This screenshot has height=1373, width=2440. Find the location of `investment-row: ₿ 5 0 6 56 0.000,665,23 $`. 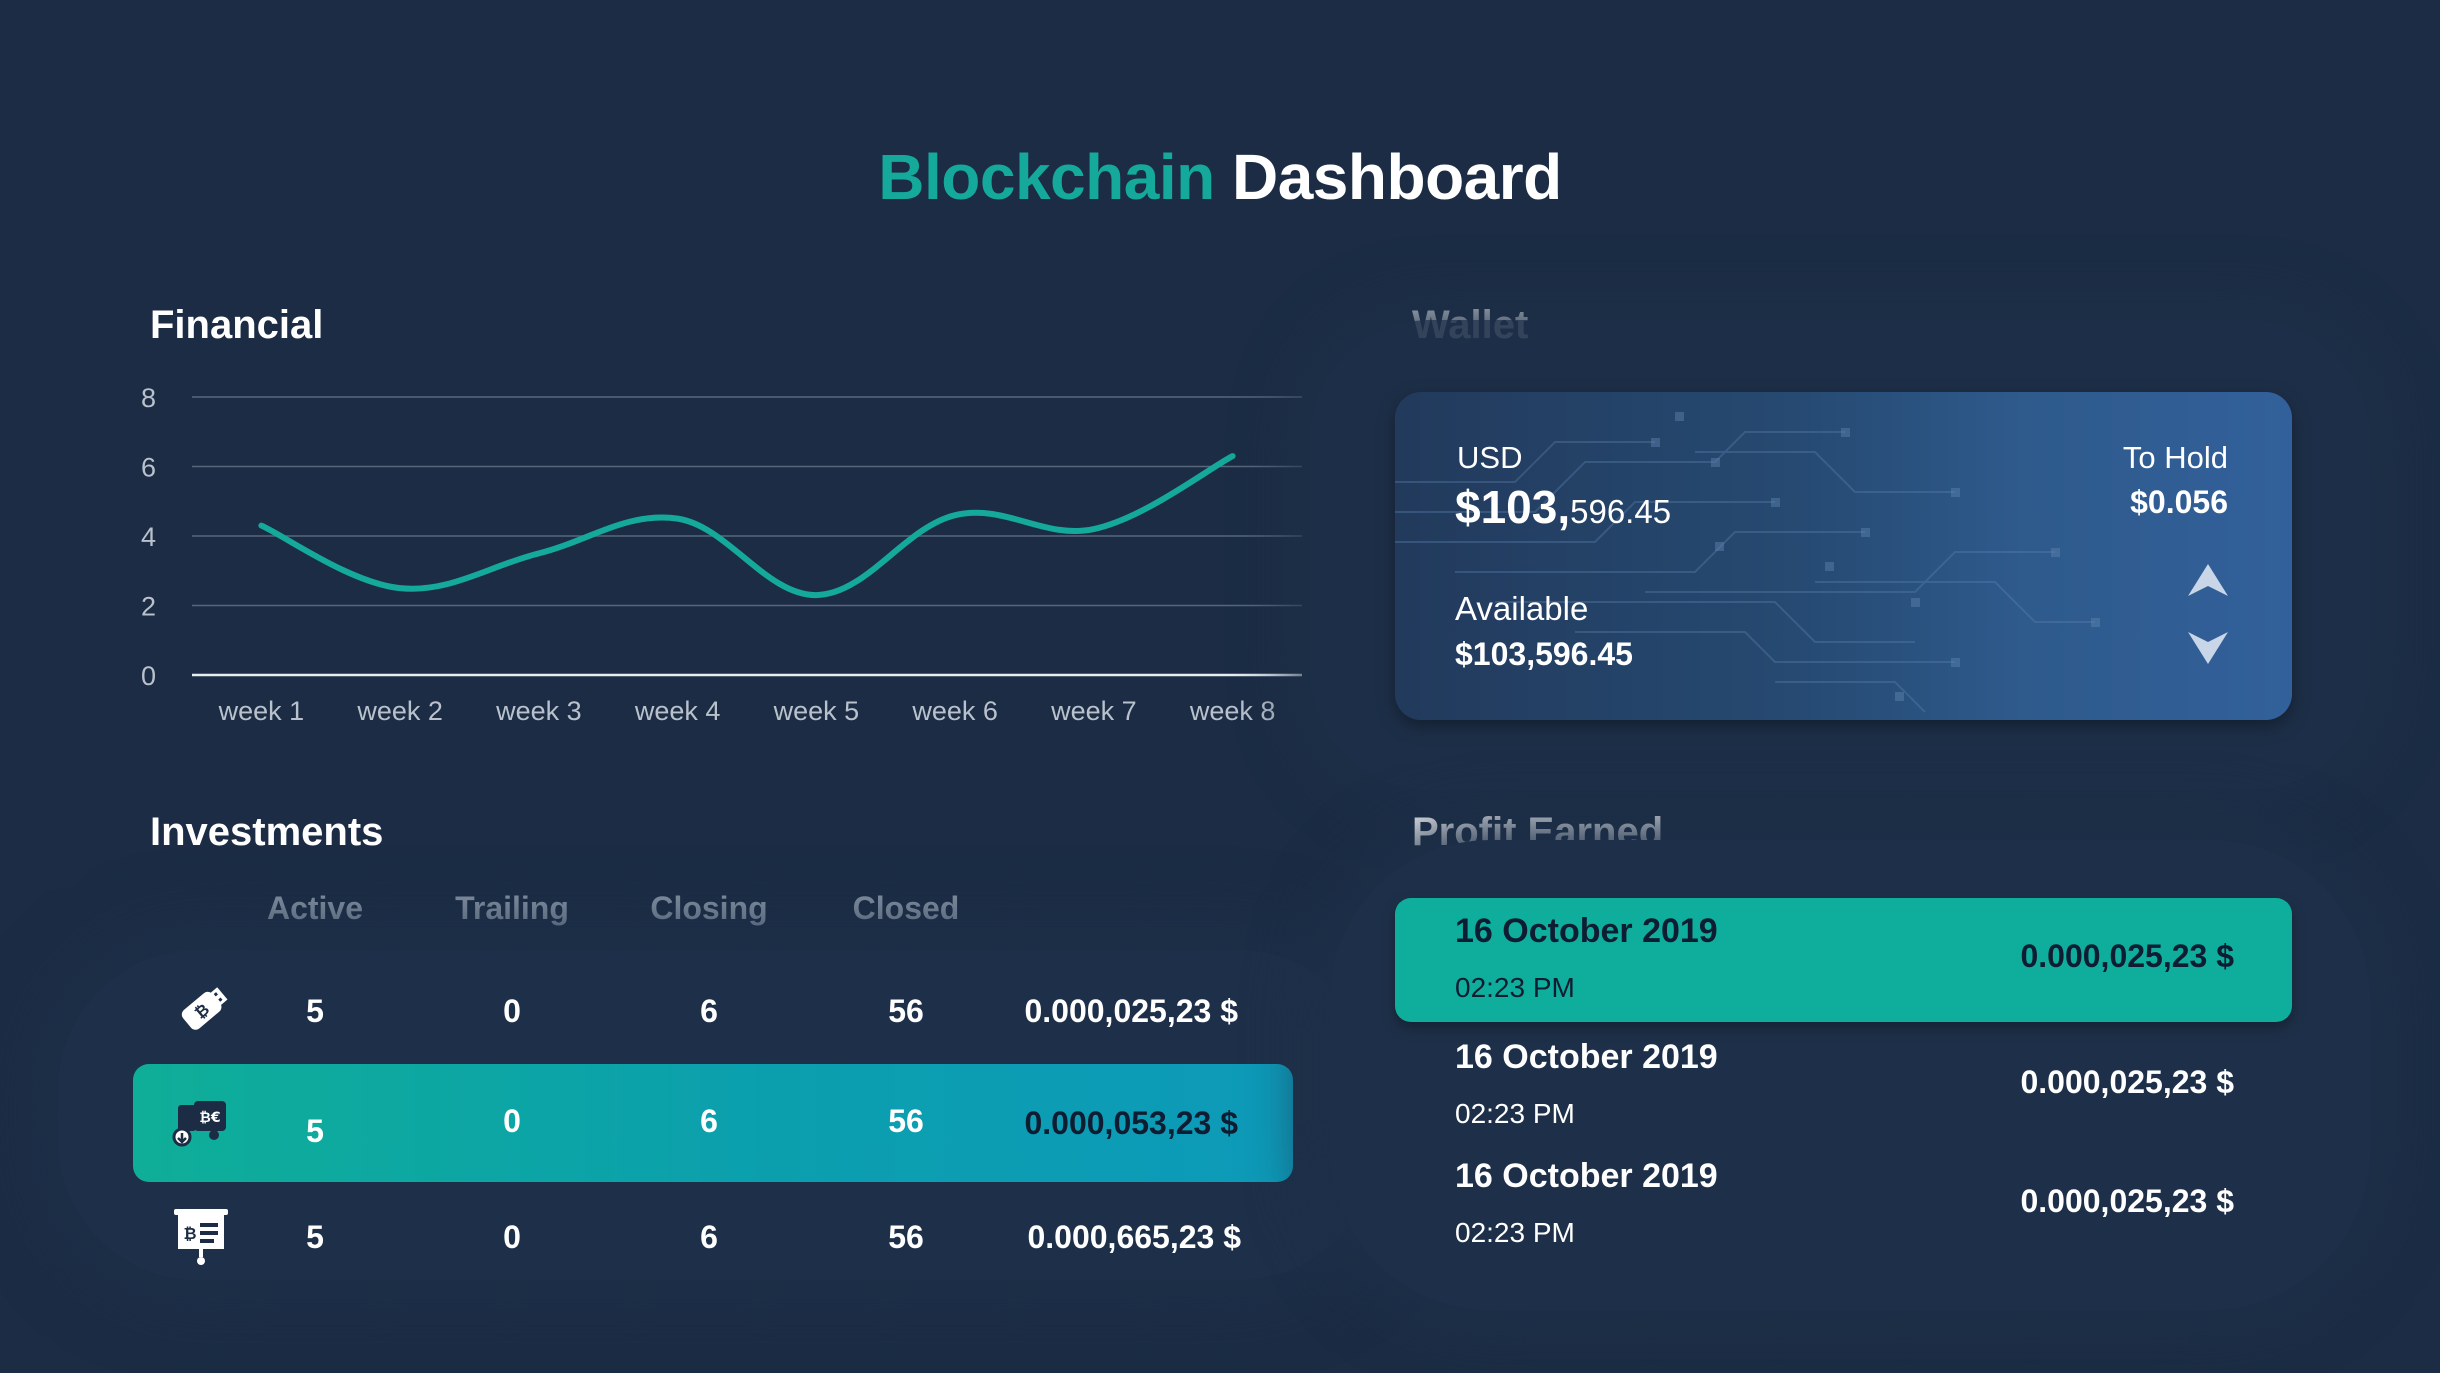

investment-row: ₿ 5 0 6 56 0.000,665,23 $ is located at coordinates (713, 1237).